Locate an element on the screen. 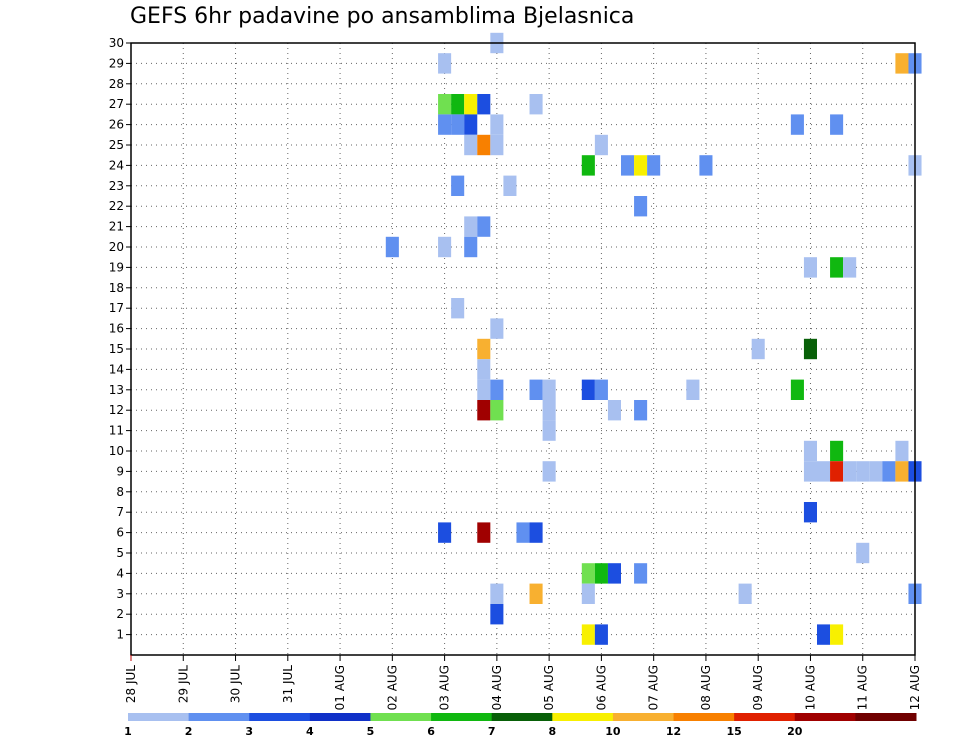 The height and width of the screenshot is (742, 960). x-tick-label: 28 JUL is located at coordinates (131, 684).